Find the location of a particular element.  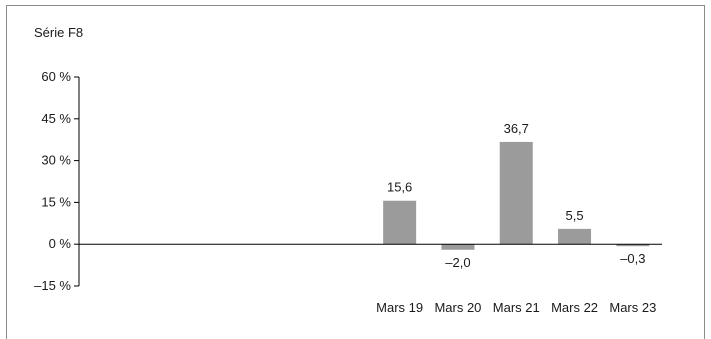

data-label: 15,6 is located at coordinates (399, 187).